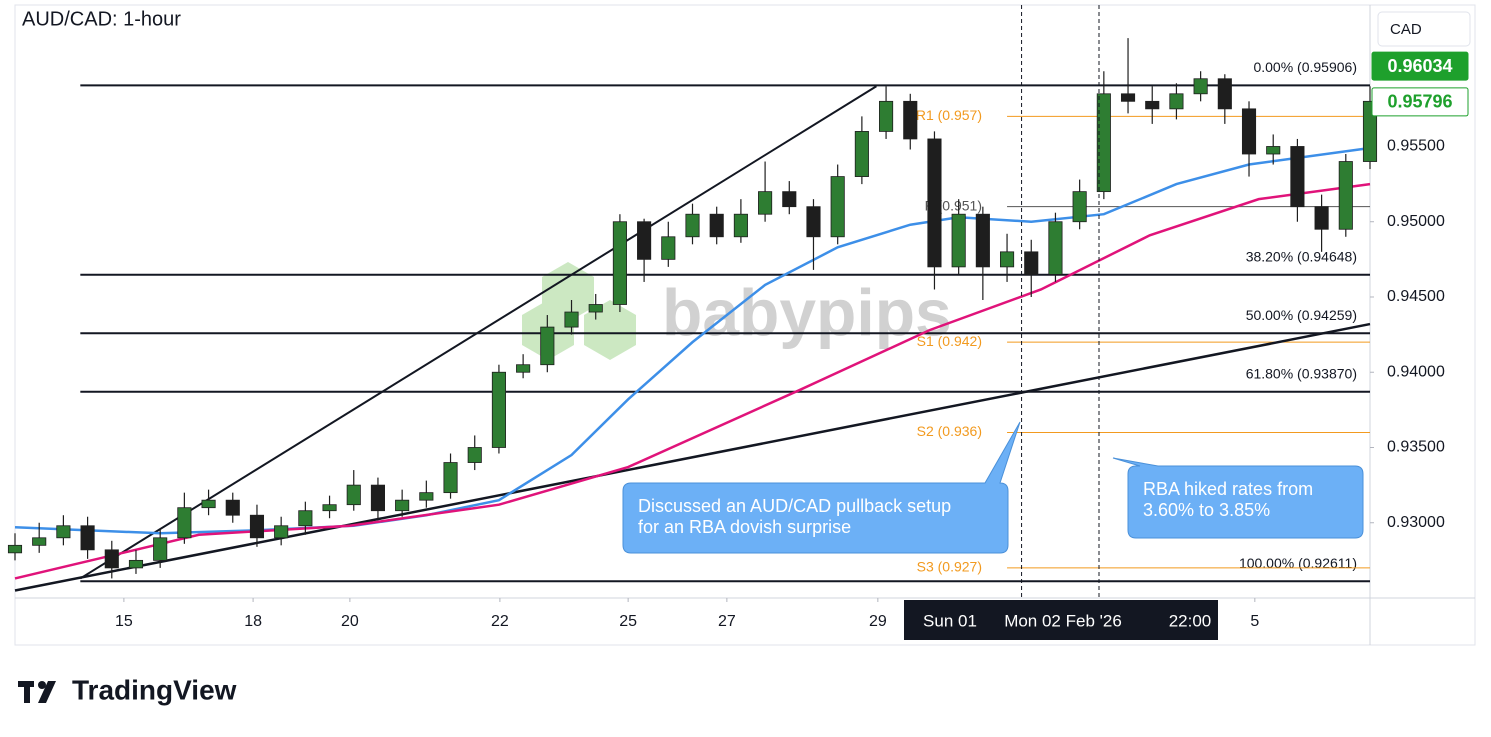  What do you see at coordinates (500, 621) in the screenshot?
I see `x-tick-label: 22` at bounding box center [500, 621].